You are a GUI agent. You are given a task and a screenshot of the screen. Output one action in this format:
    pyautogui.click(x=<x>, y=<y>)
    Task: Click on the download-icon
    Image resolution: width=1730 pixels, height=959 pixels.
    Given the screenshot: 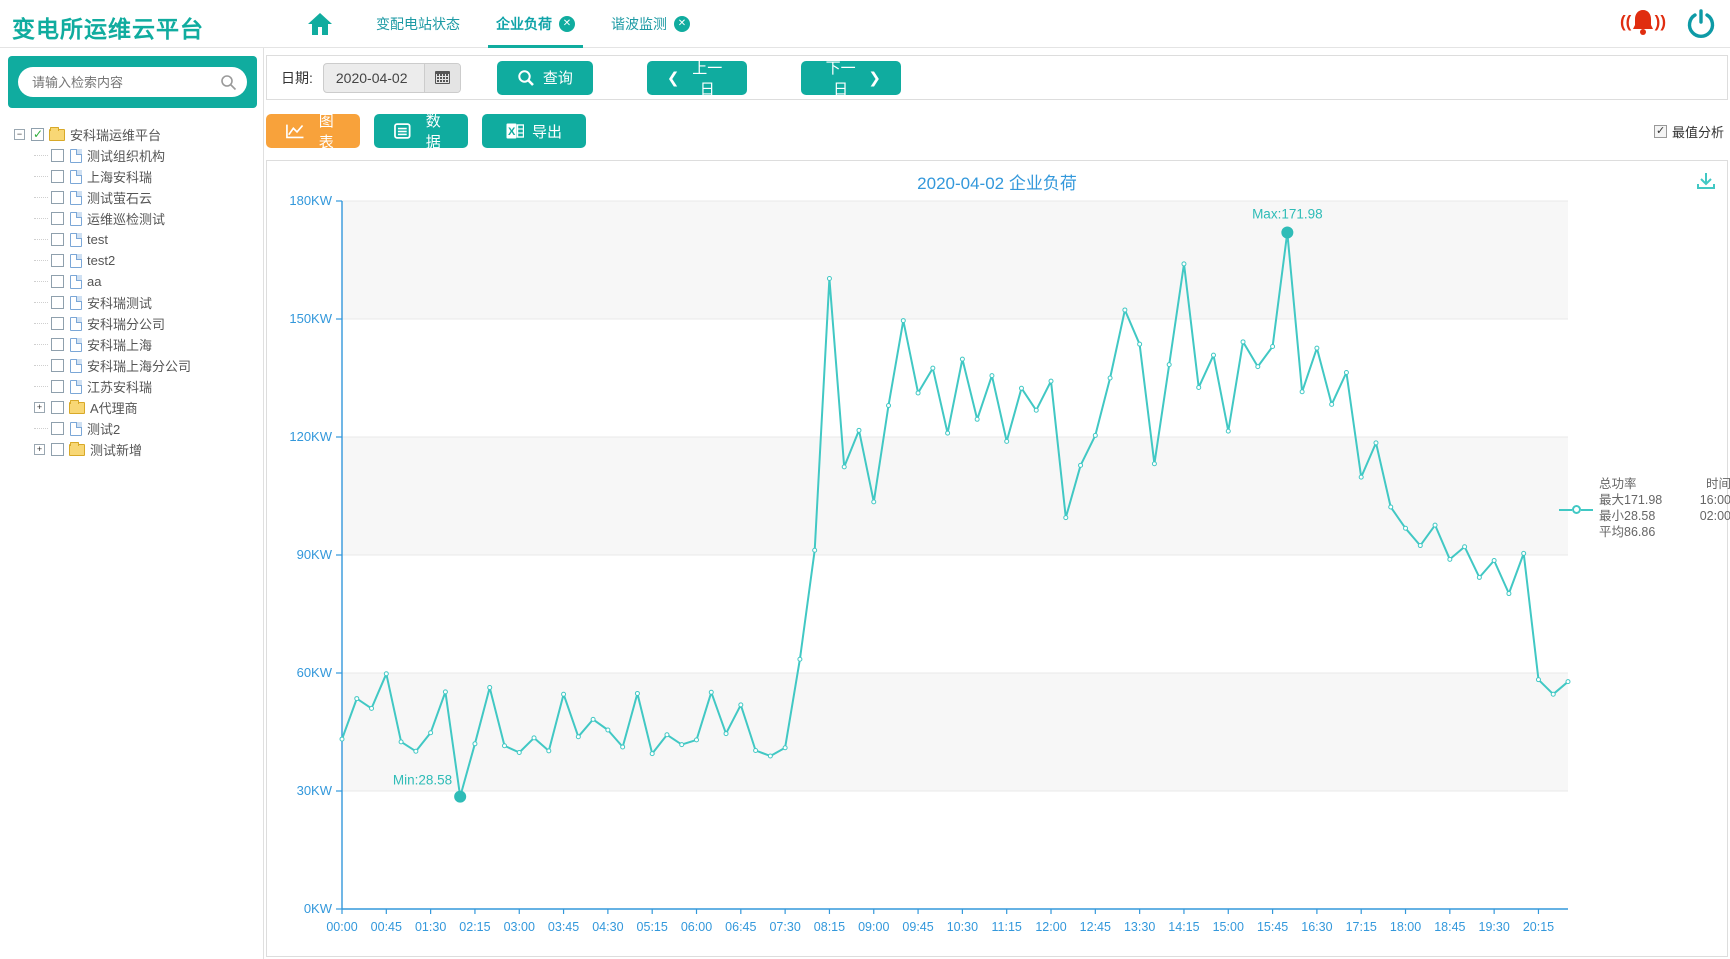 What is the action you would take?
    pyautogui.click(x=1706, y=181)
    